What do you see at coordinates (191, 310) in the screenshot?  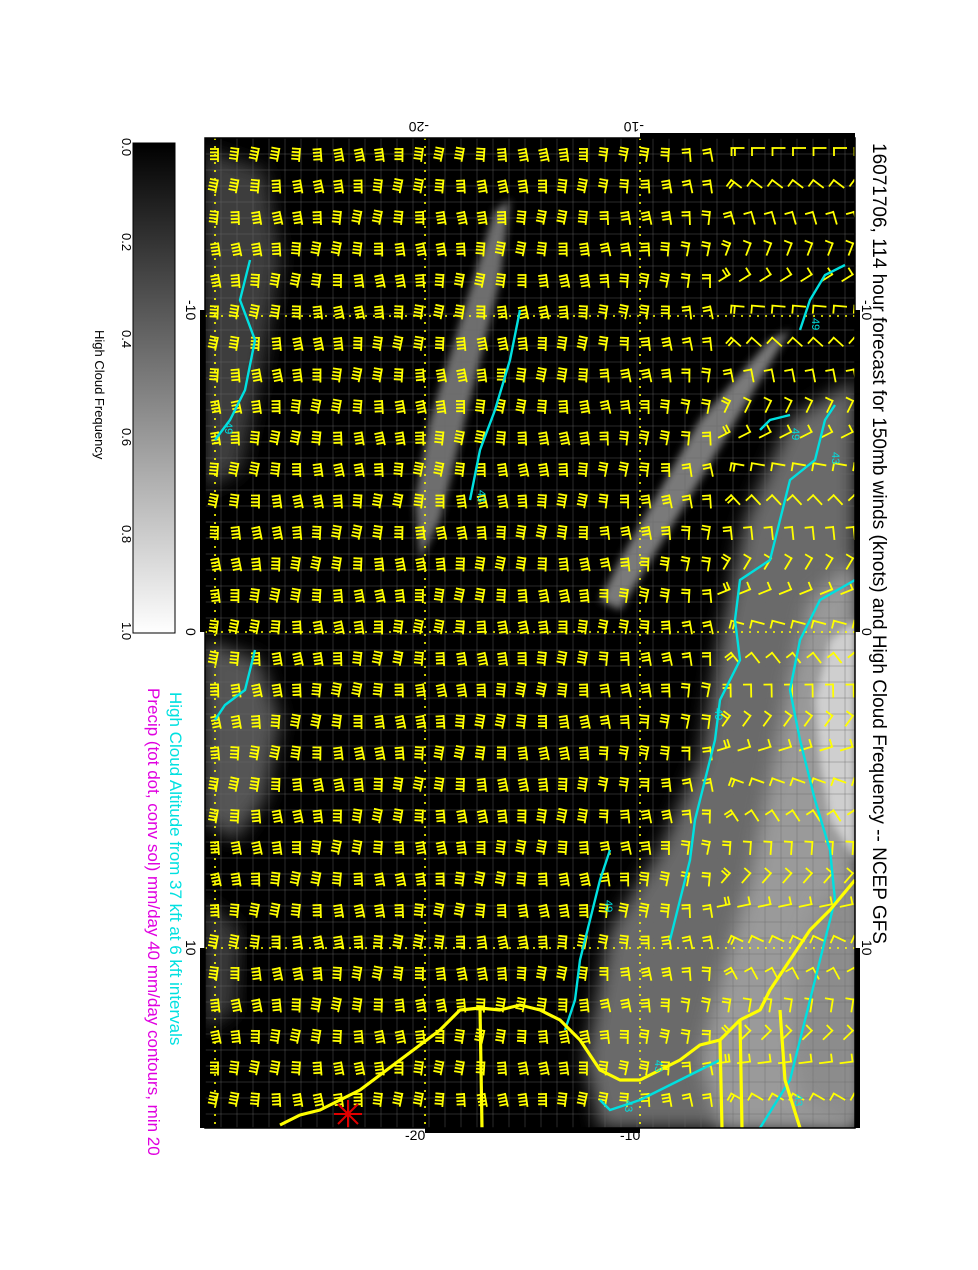 I see `lat-tick-left: -10` at bounding box center [191, 310].